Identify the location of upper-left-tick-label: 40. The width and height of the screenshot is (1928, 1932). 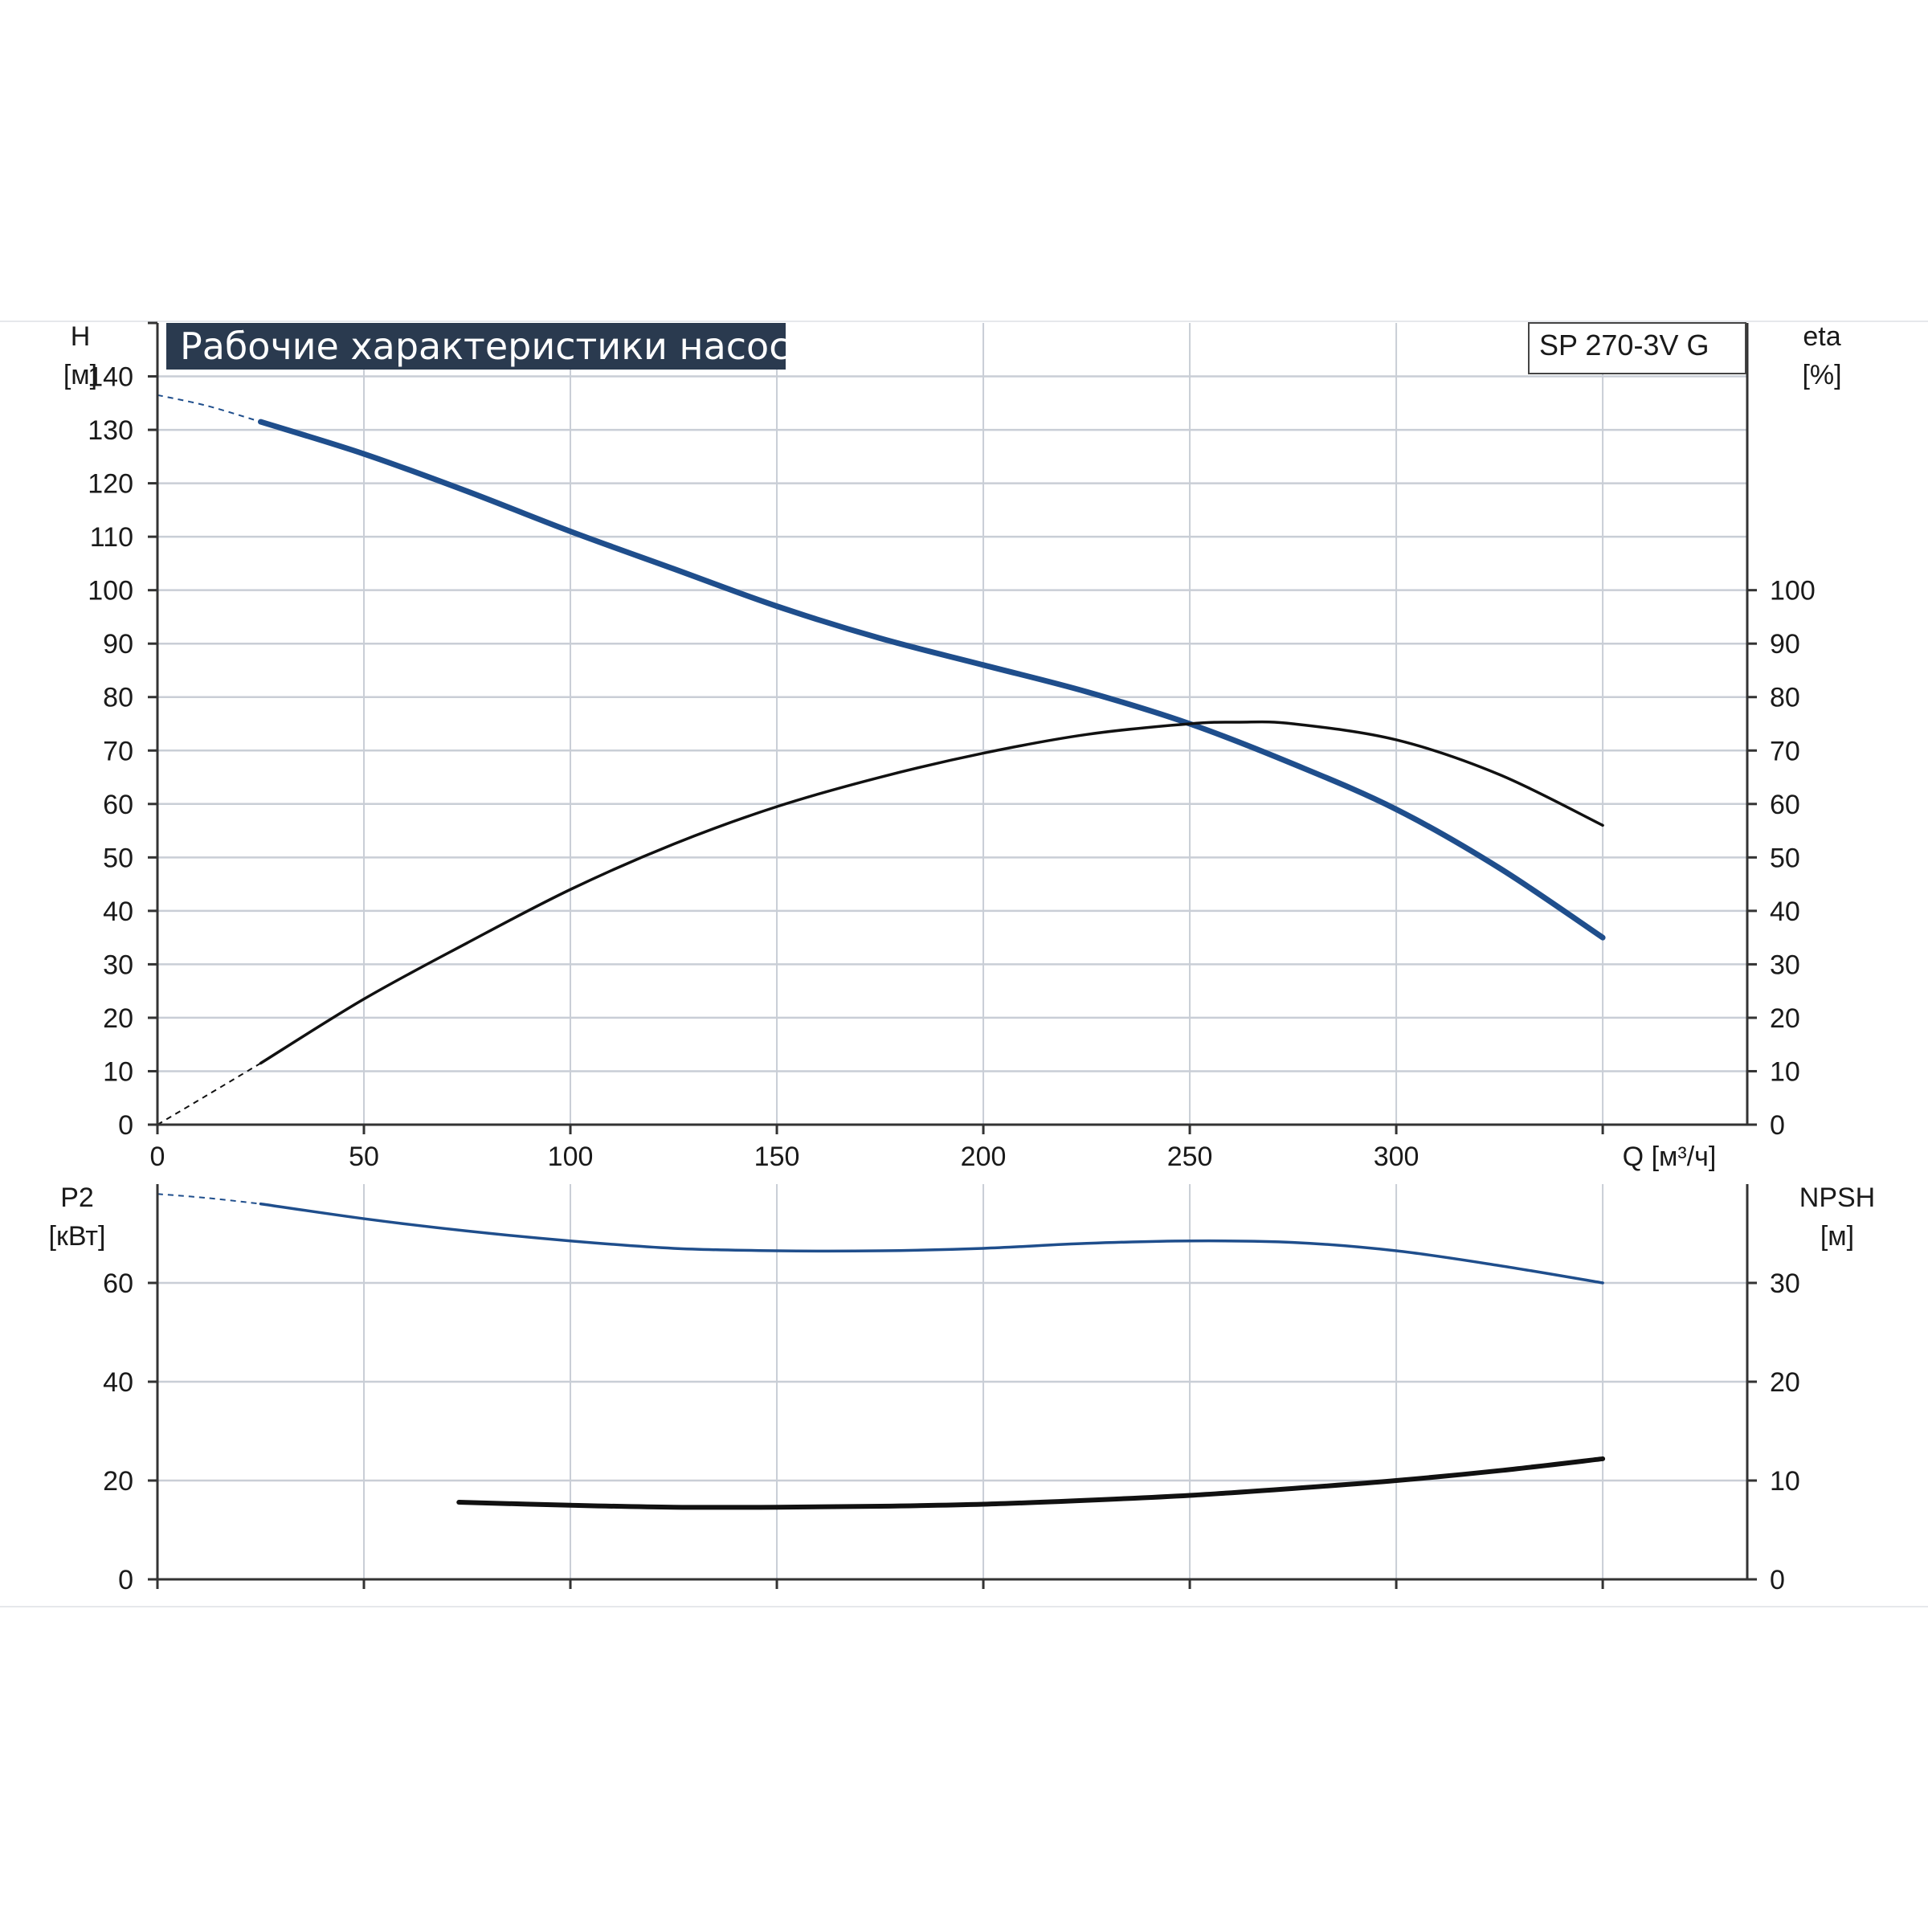
(118, 912).